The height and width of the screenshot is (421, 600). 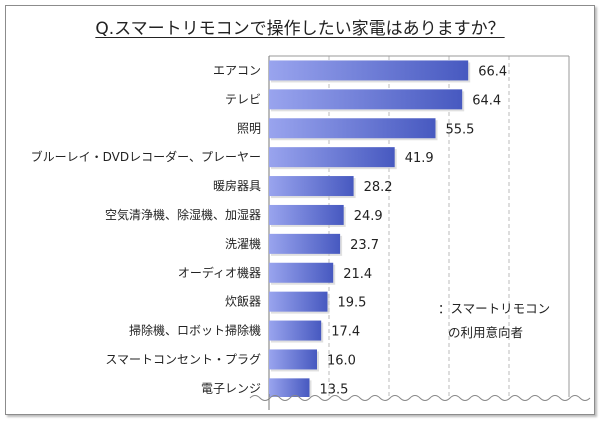 I want to click on data-label: 55.5, so click(x=460, y=129).